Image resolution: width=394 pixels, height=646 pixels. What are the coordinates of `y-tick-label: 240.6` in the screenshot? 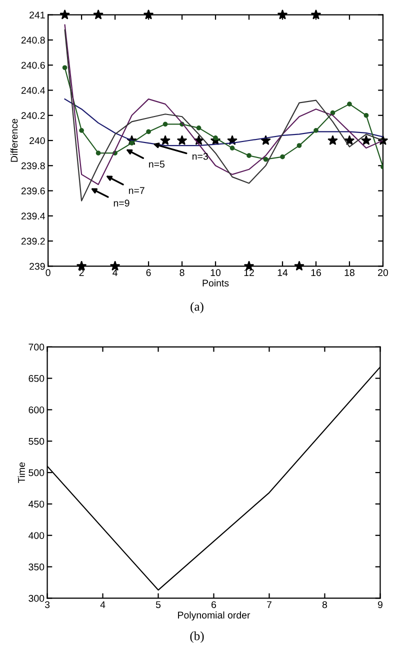 It's located at (33, 65).